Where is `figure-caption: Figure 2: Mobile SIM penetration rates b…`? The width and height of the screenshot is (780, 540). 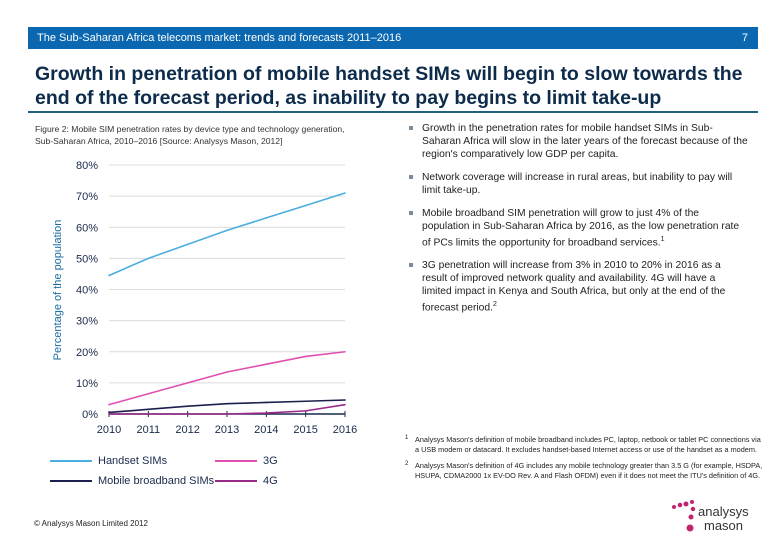 figure-caption: Figure 2: Mobile SIM penetration rates b… is located at coordinates (190, 135).